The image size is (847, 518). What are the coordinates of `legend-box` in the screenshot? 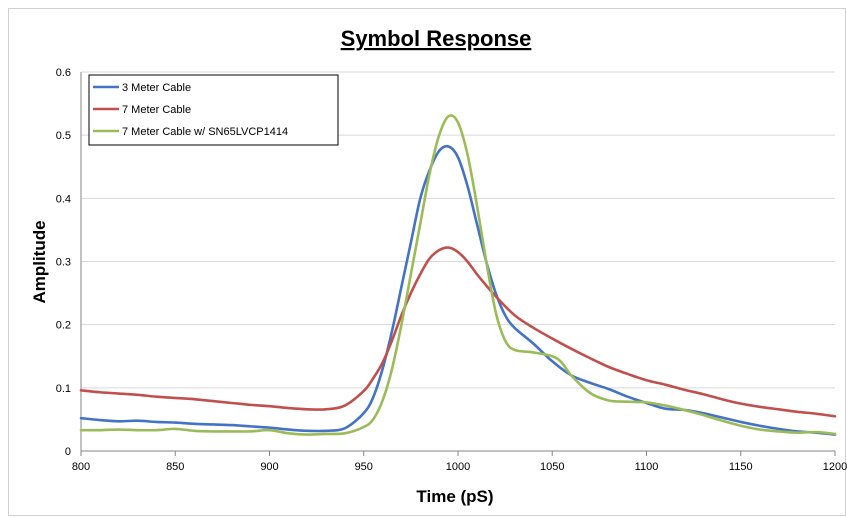 It's located at (213, 110).